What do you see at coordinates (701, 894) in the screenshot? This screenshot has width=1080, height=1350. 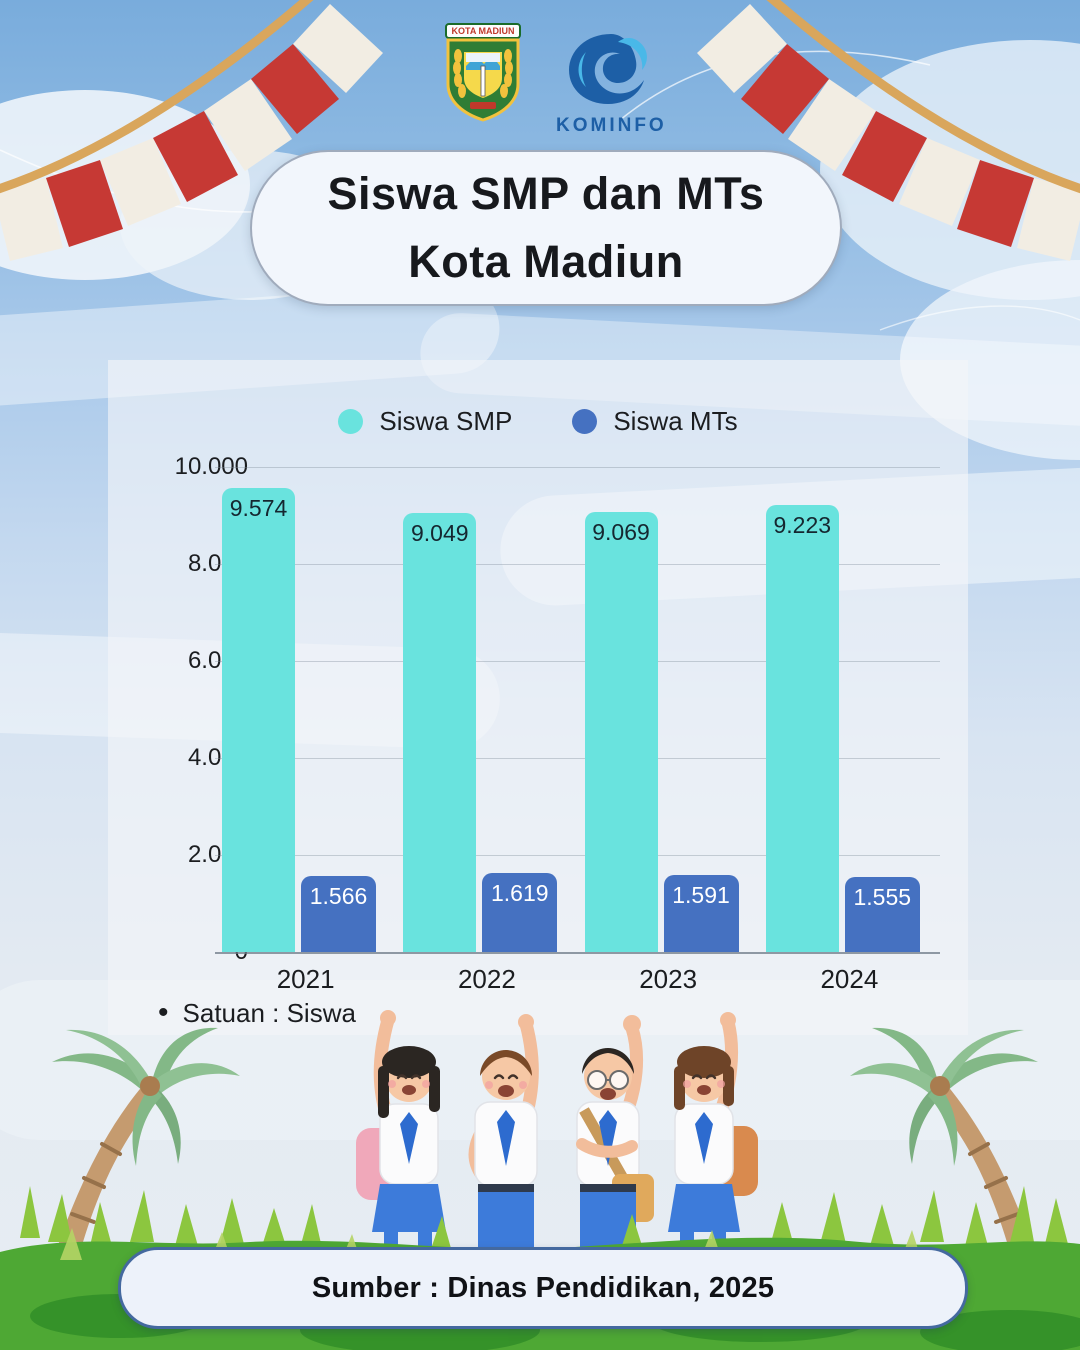 I see `bar-value-label: 1.591` at bounding box center [701, 894].